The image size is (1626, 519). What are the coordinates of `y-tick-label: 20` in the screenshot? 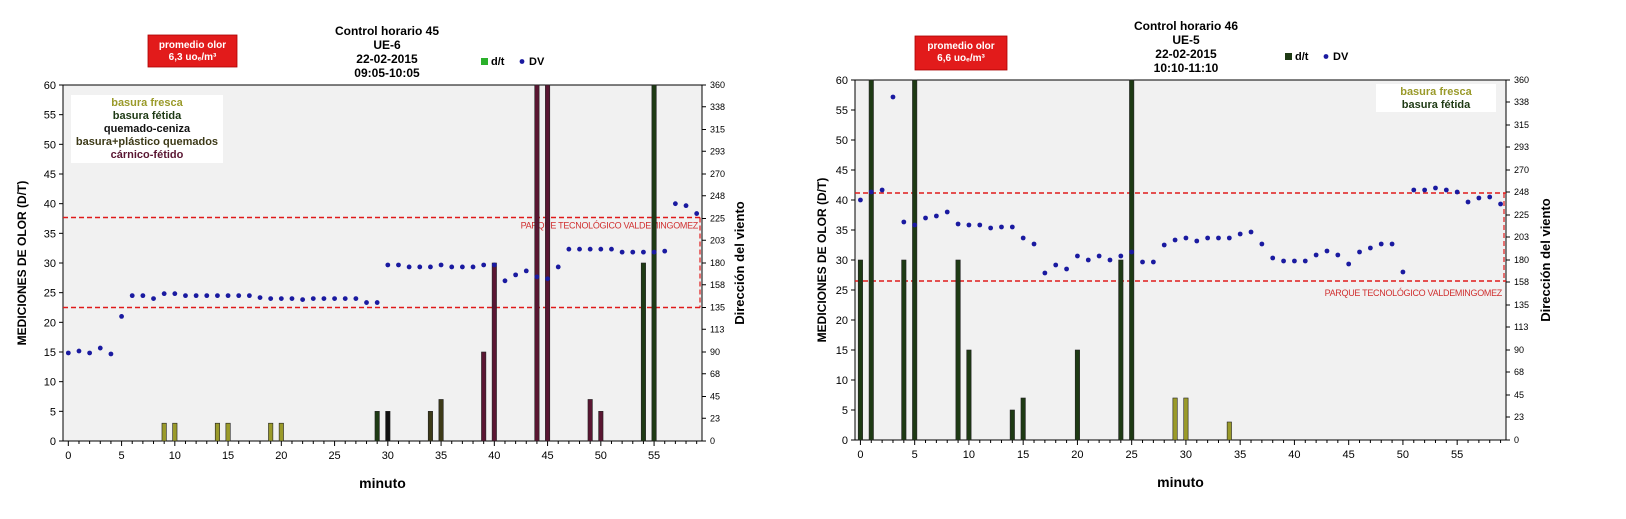 It's located at (842, 321).